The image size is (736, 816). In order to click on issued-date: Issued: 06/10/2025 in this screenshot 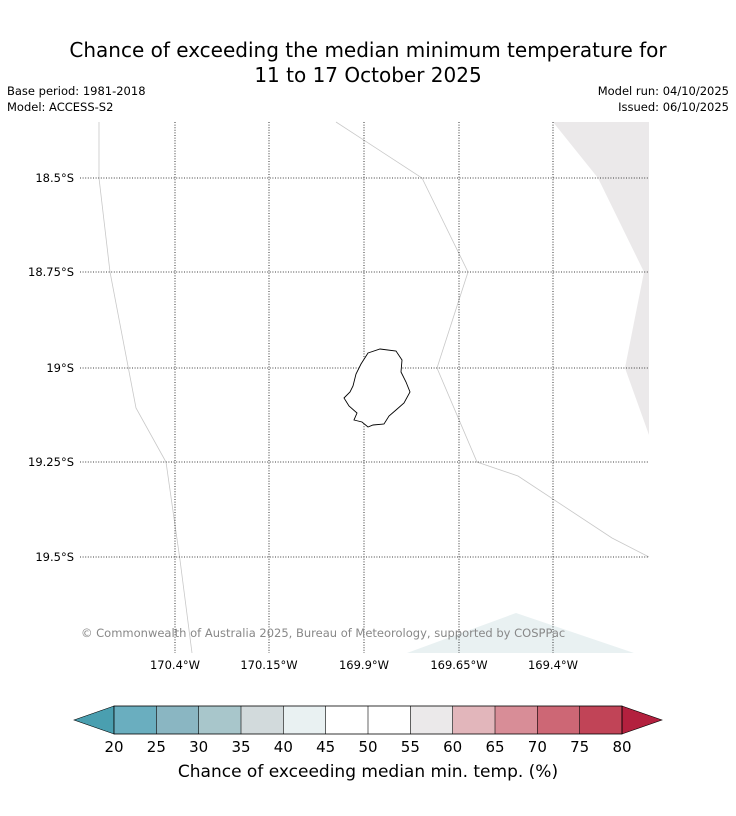, I will do `click(673, 107)`.